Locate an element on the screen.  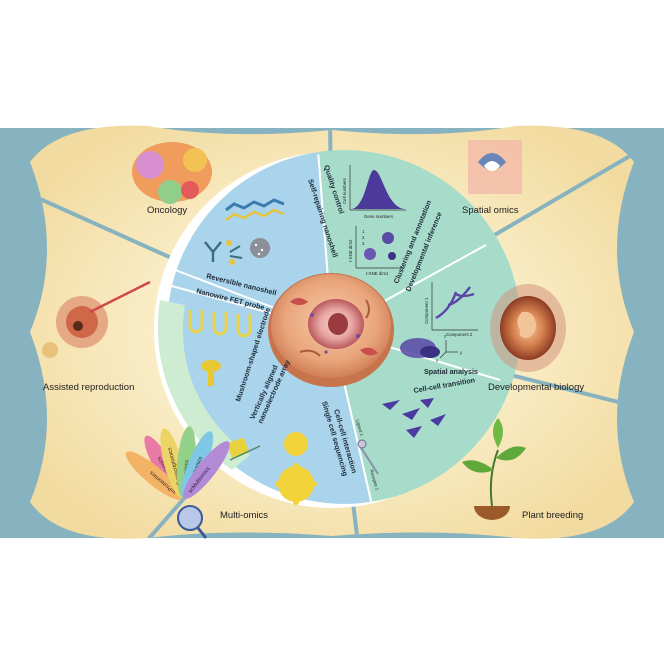
tsne-xlabel: t-SNE dim1 is located at coordinates (377, 273).